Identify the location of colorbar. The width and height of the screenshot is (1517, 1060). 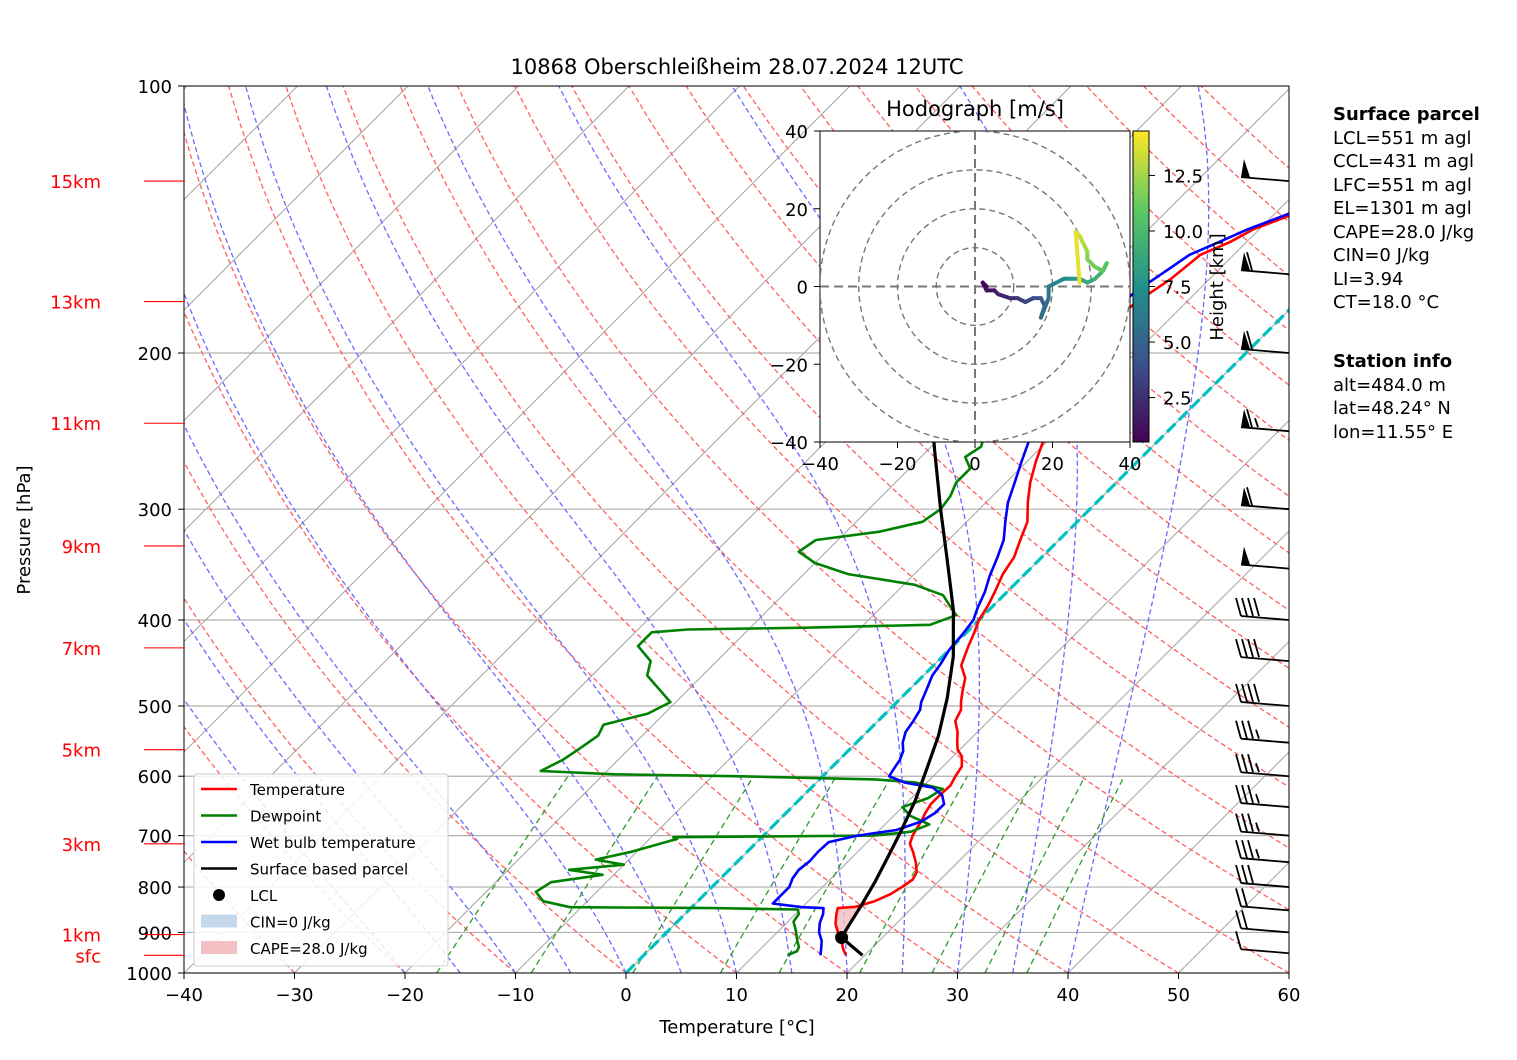
(1141, 286).